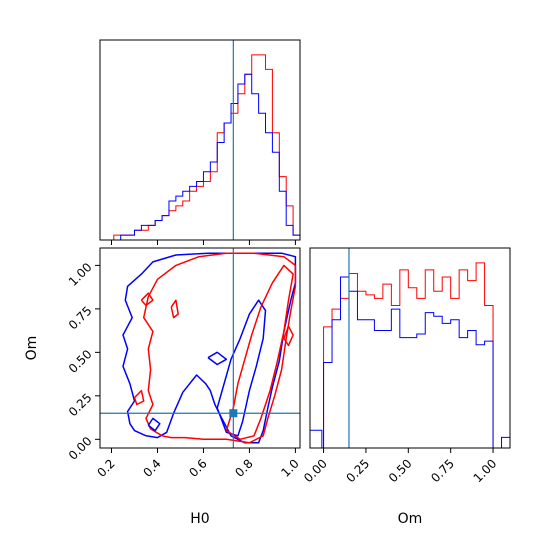 This screenshot has height=550, width=550. Describe the element at coordinates (80, 318) in the screenshot. I see `y-tick-label: 0.75` at that location.